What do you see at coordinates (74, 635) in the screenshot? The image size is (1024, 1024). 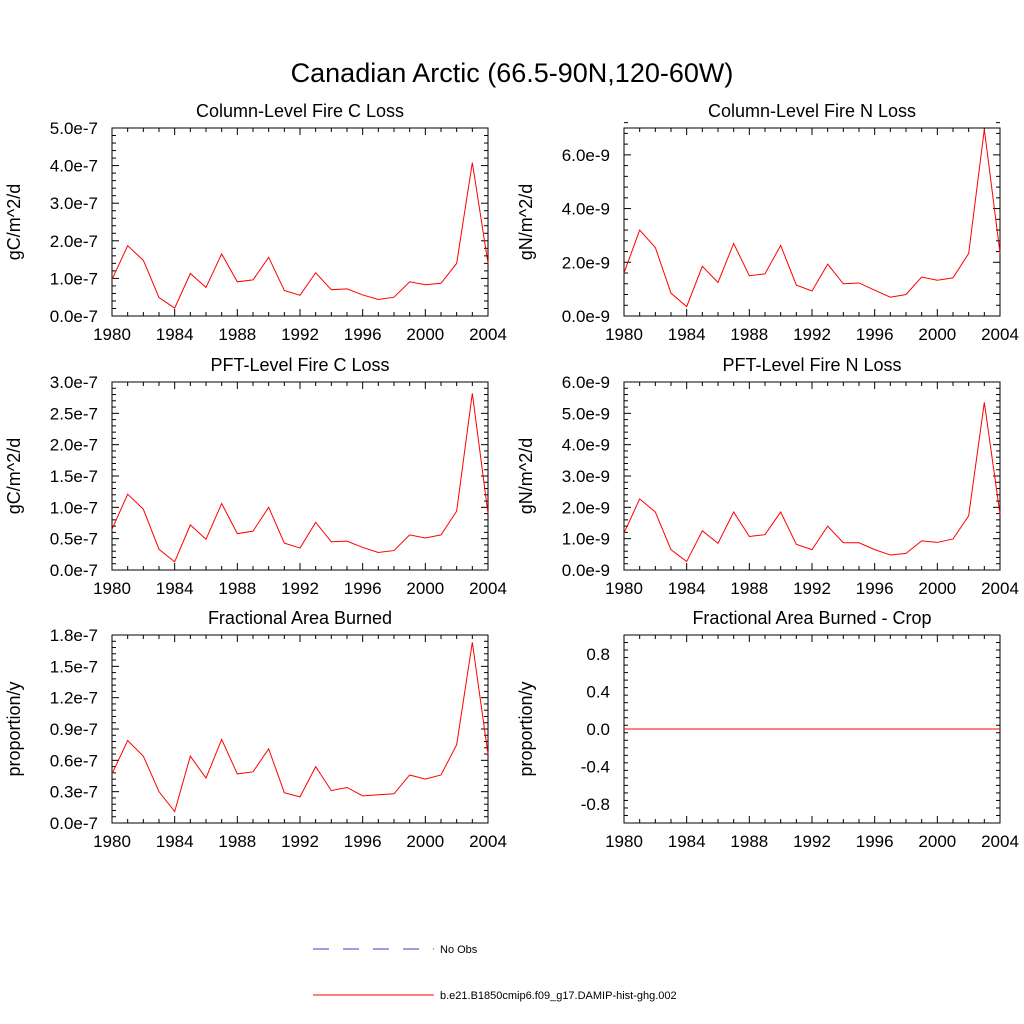 I see `y-tick-label: 1.8e-7` at bounding box center [74, 635].